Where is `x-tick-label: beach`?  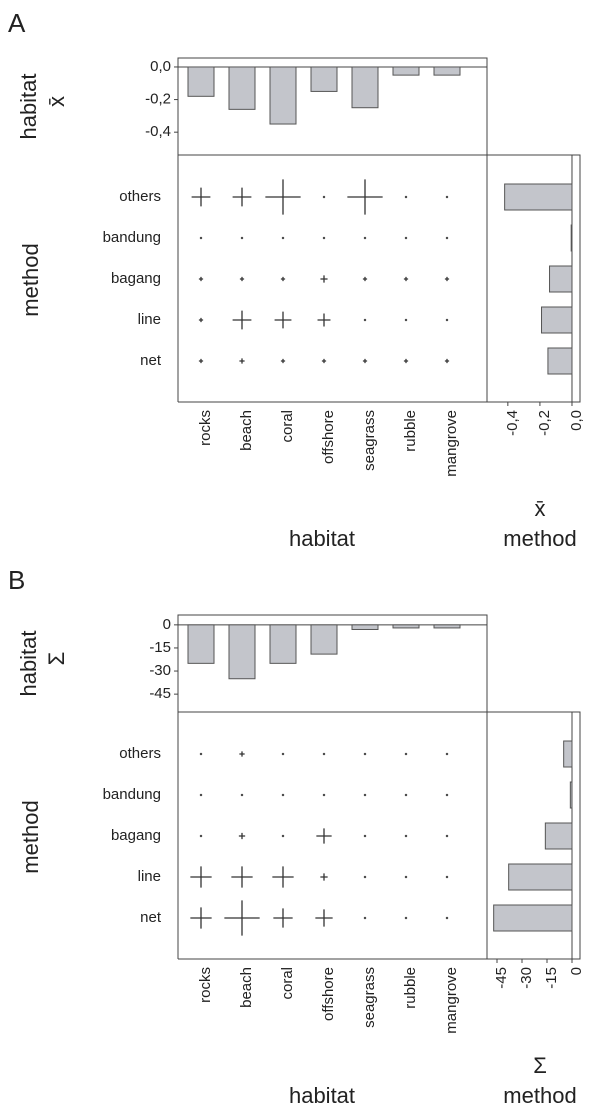 x-tick-label: beach is located at coordinates (246, 987).